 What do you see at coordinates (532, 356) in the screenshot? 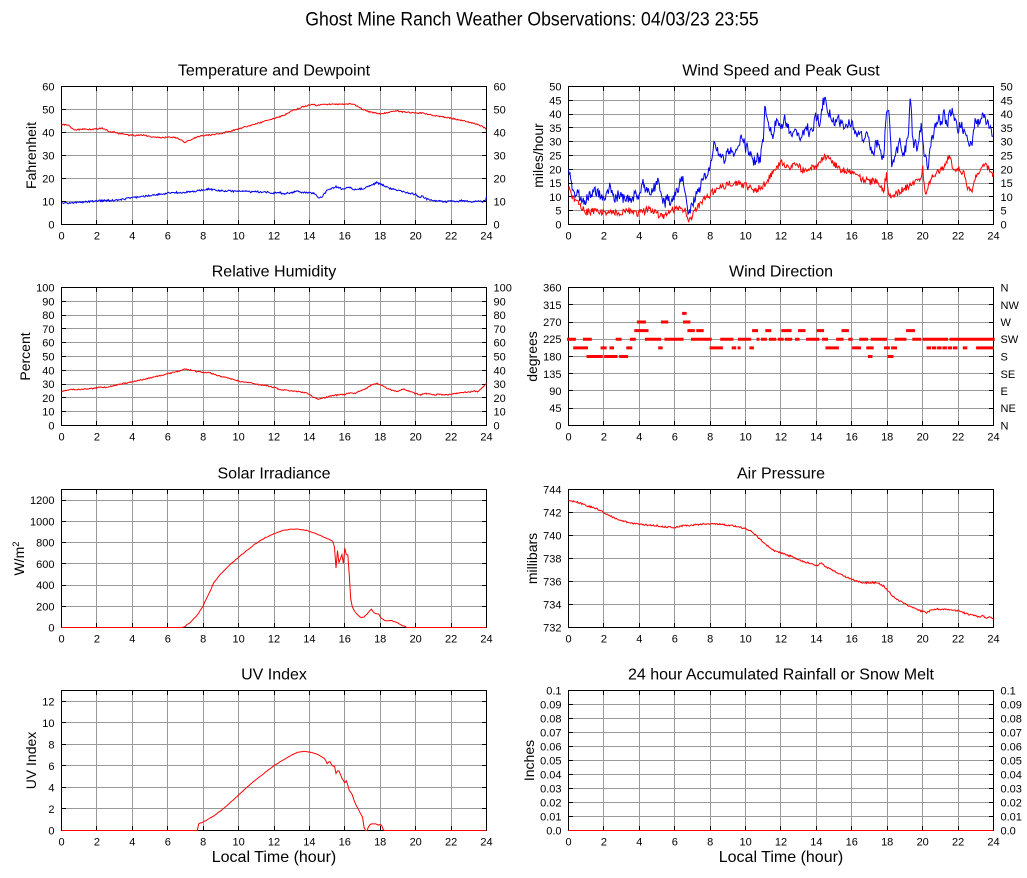
I see `svg-text: degrees` at bounding box center [532, 356].